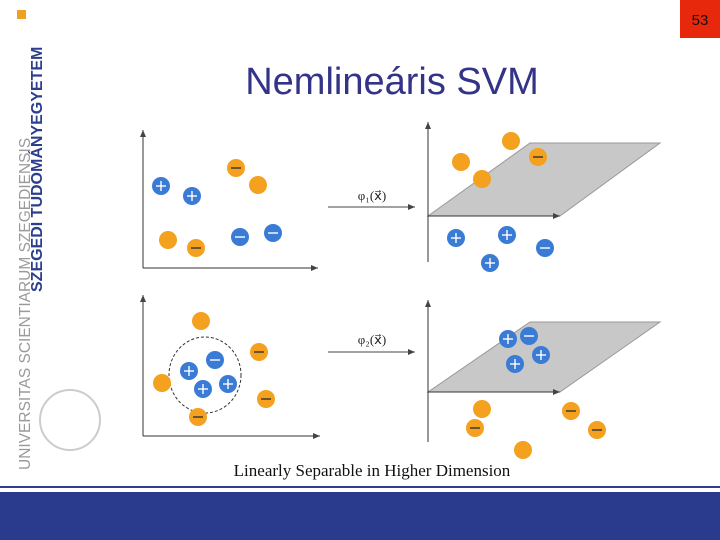 Image resolution: width=720 pixels, height=540 pixels. Describe the element at coordinates (372, 195) in the screenshot. I see `mapping-label: φ₁(x⃗)` at that location.